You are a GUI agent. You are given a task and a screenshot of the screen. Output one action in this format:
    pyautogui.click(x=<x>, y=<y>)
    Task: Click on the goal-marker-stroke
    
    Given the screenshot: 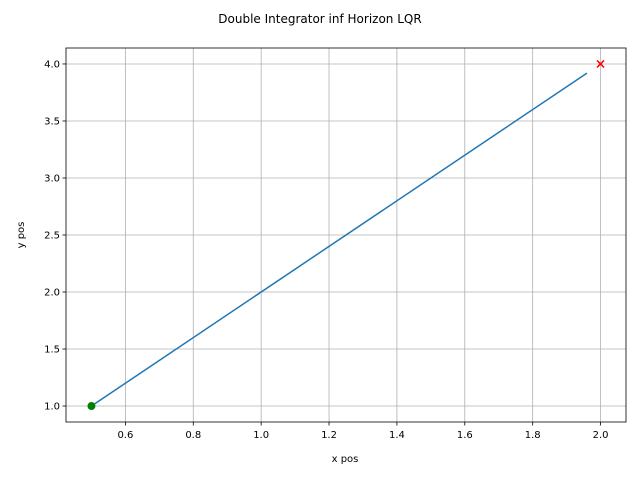 What is the action you would take?
    pyautogui.click(x=600, y=63)
    